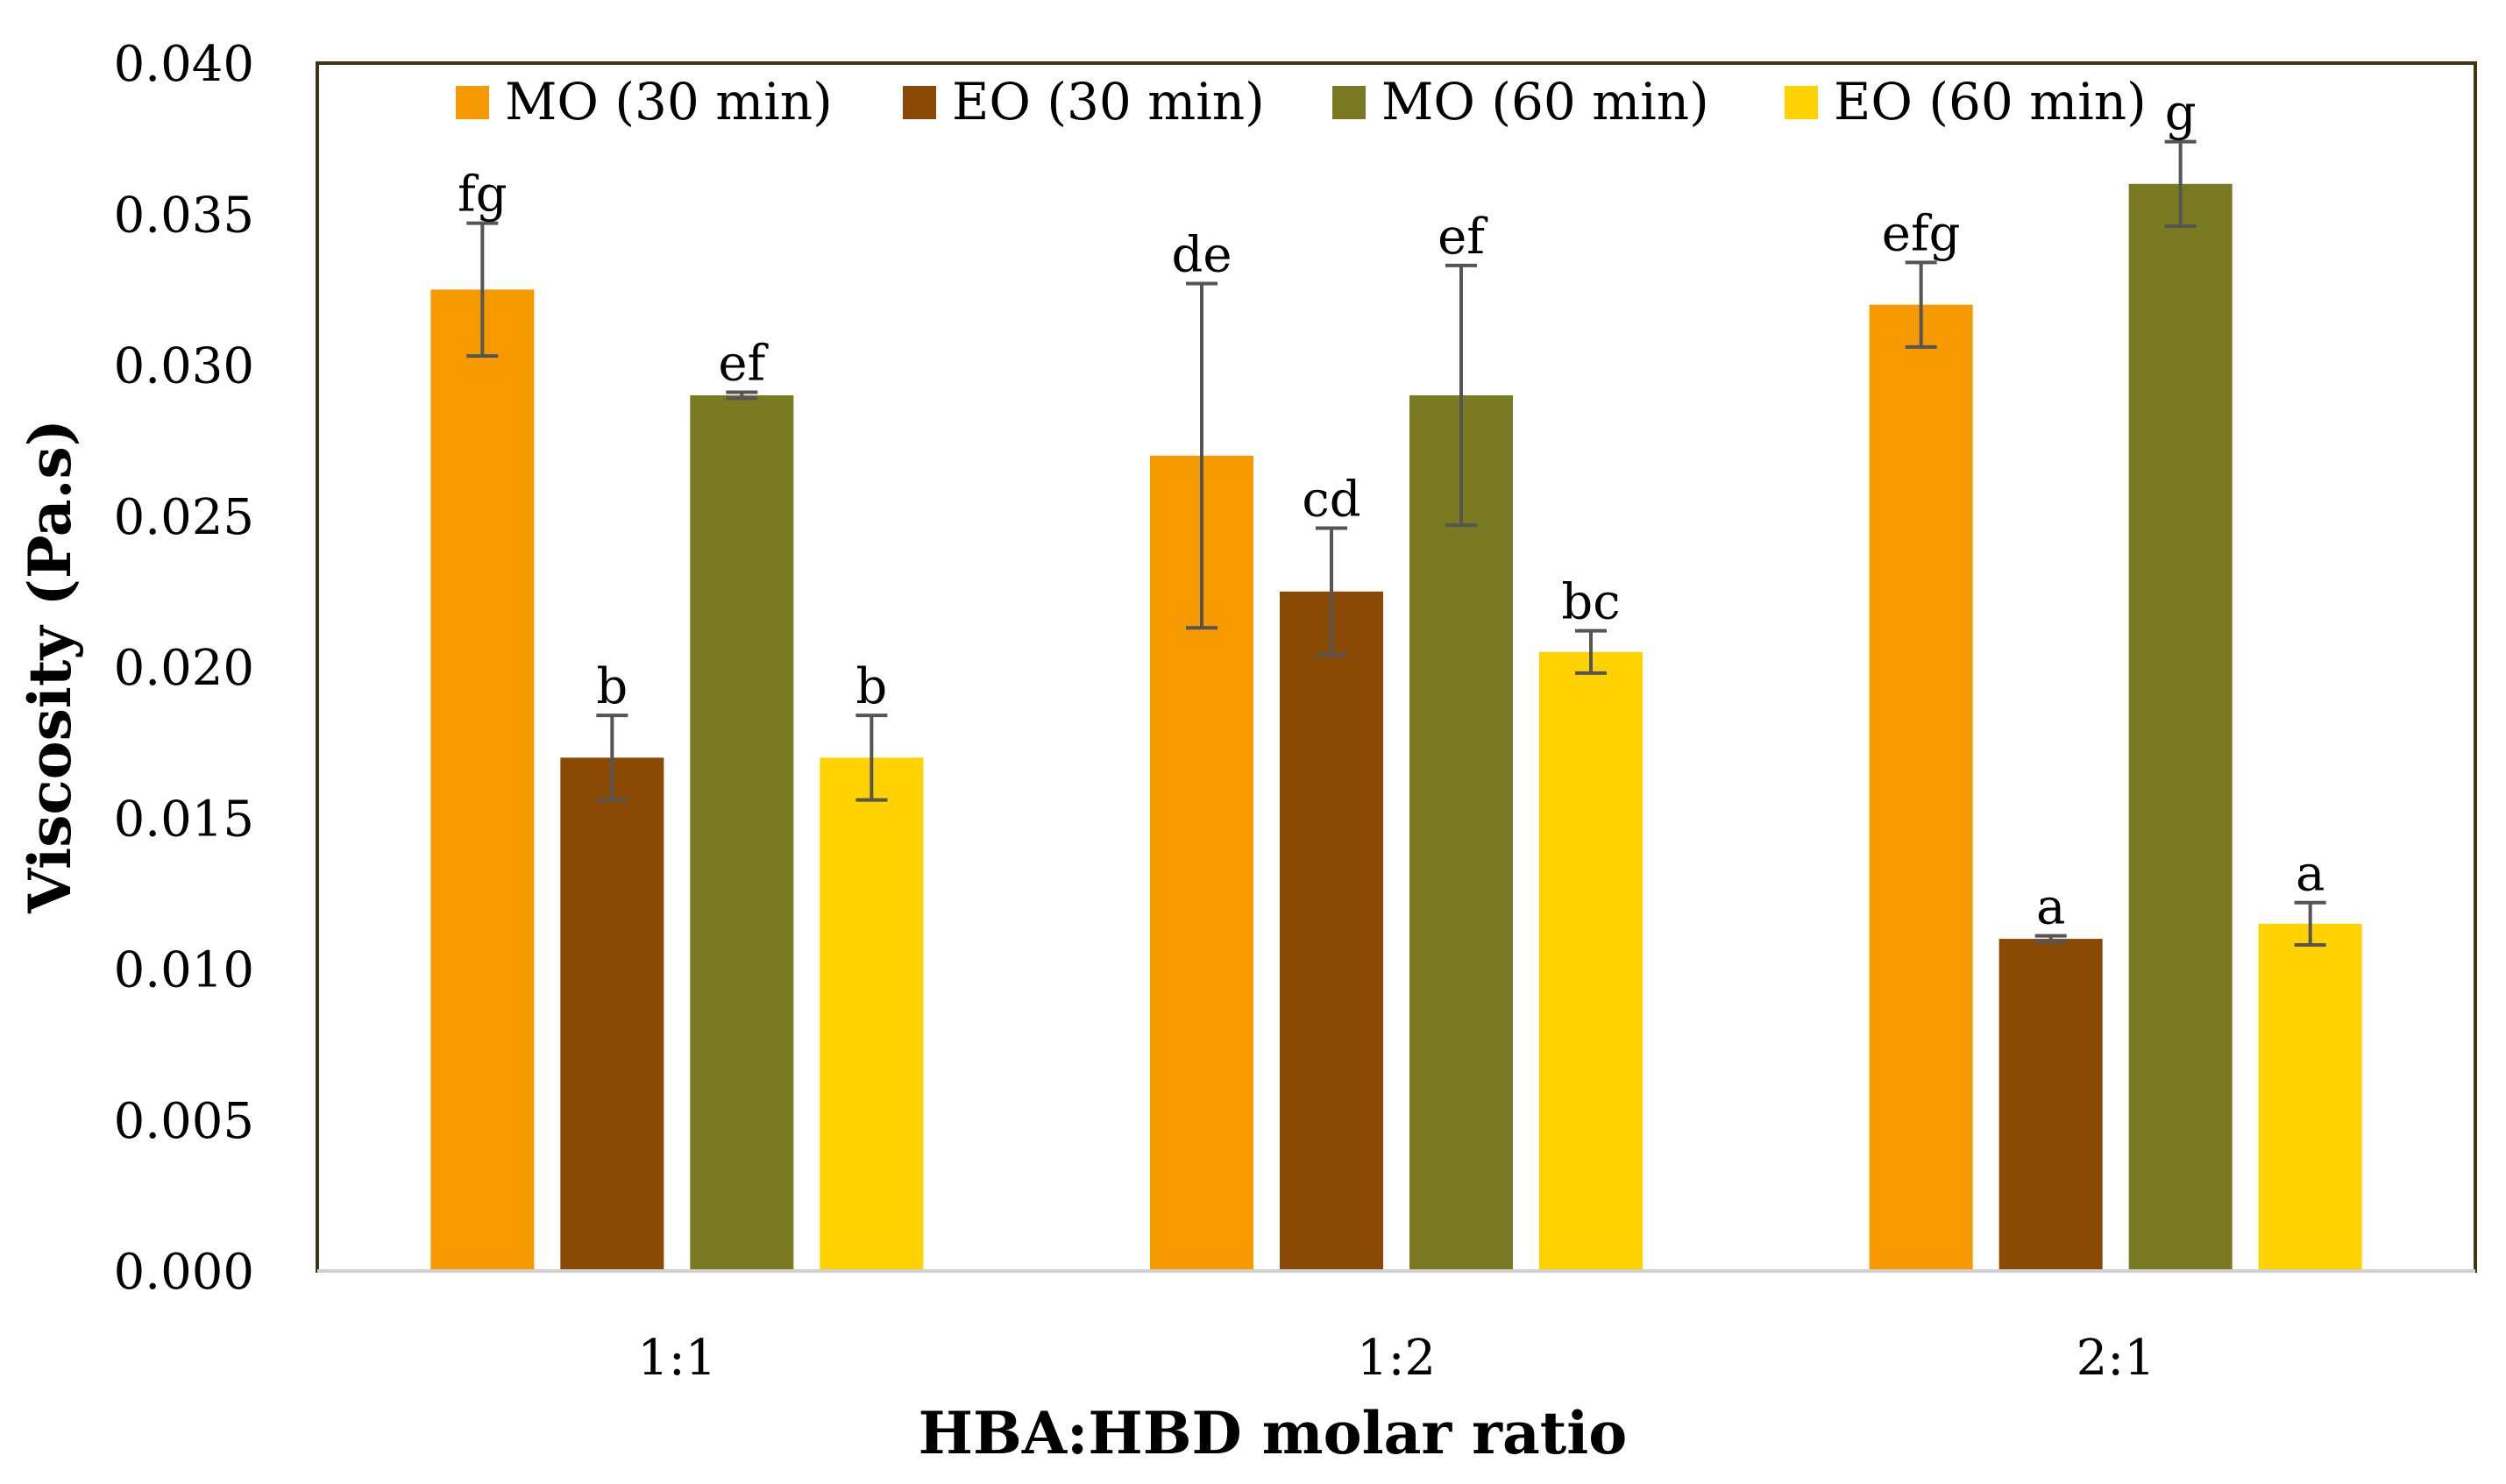  What do you see at coordinates (2050, 907) in the screenshot?
I see `significance-letter-1-2: a` at bounding box center [2050, 907].